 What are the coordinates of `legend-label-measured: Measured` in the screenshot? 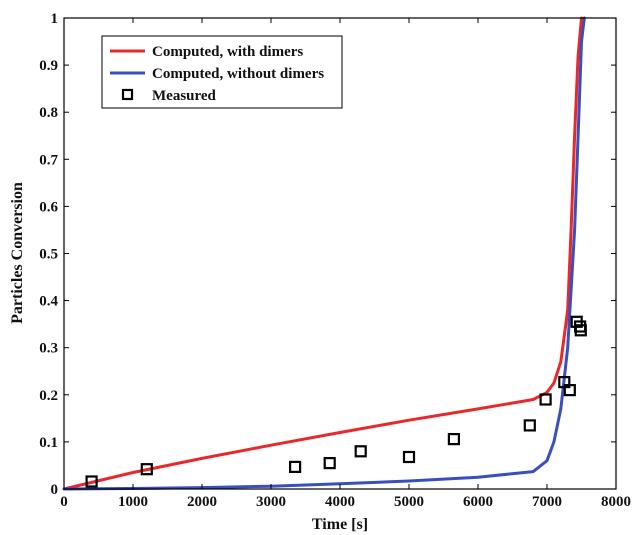 It's located at (184, 96).